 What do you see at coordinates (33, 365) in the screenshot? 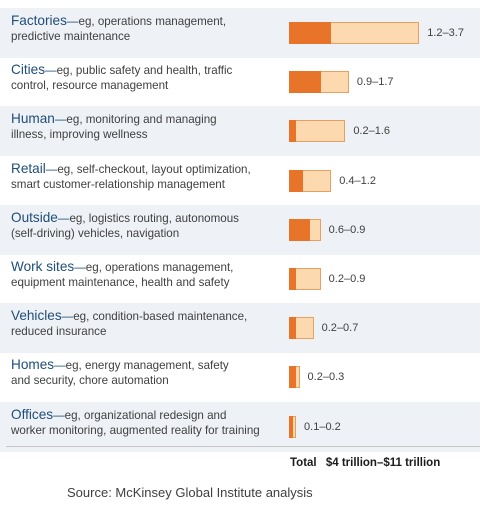
I see `category-name: Homes` at bounding box center [33, 365].